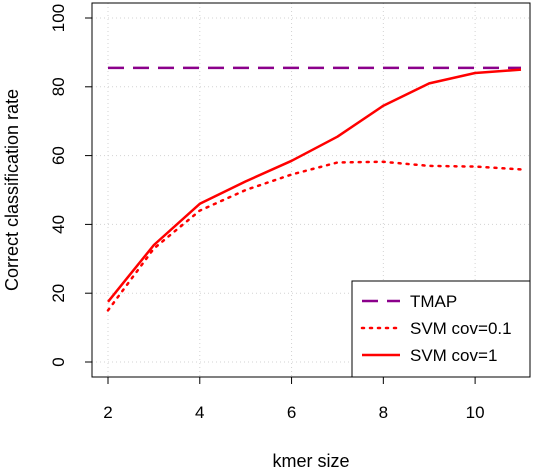 The width and height of the screenshot is (538, 468). I want to click on legend-label: SVM cov=0.1, so click(461, 328).